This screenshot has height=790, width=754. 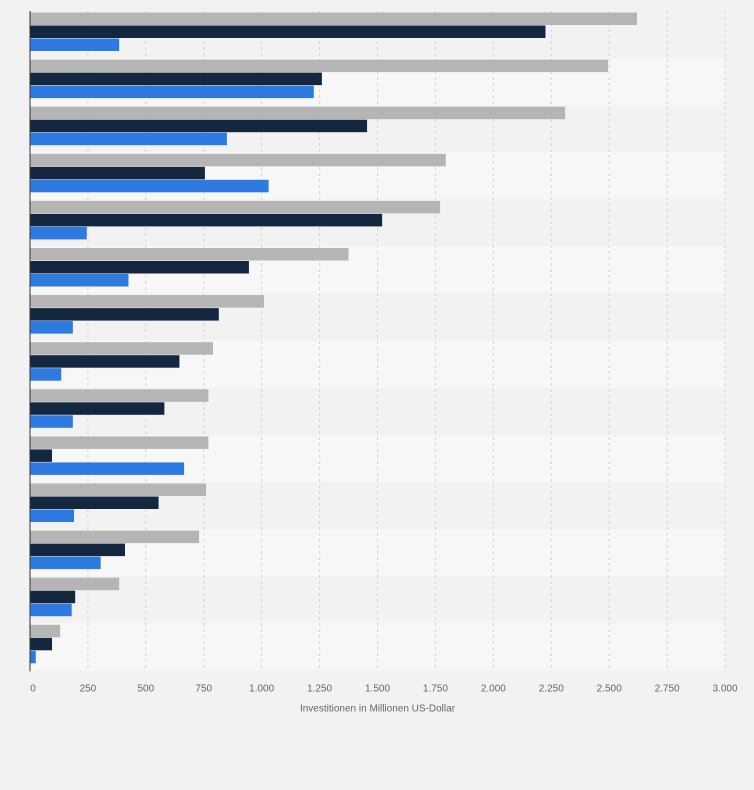 I want to click on x-tick-label: 1.000, so click(x=261, y=688).